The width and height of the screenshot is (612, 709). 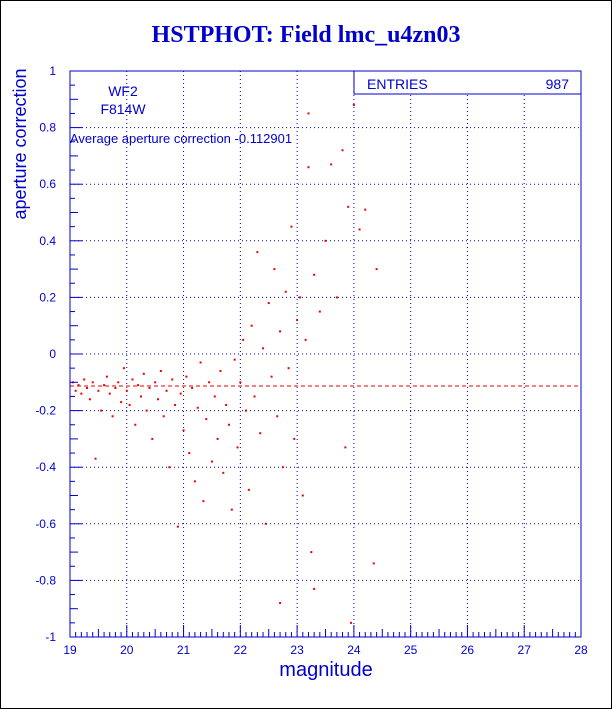 What do you see at coordinates (47, 184) in the screenshot?
I see `y-tick-label: 0.6` at bounding box center [47, 184].